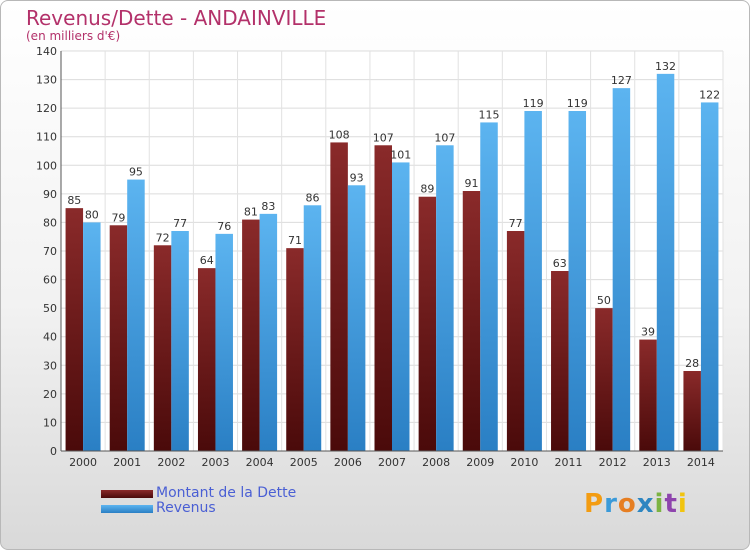 The image size is (750, 550). What do you see at coordinates (489, 114) in the screenshot?
I see `data-label: 115` at bounding box center [489, 114].